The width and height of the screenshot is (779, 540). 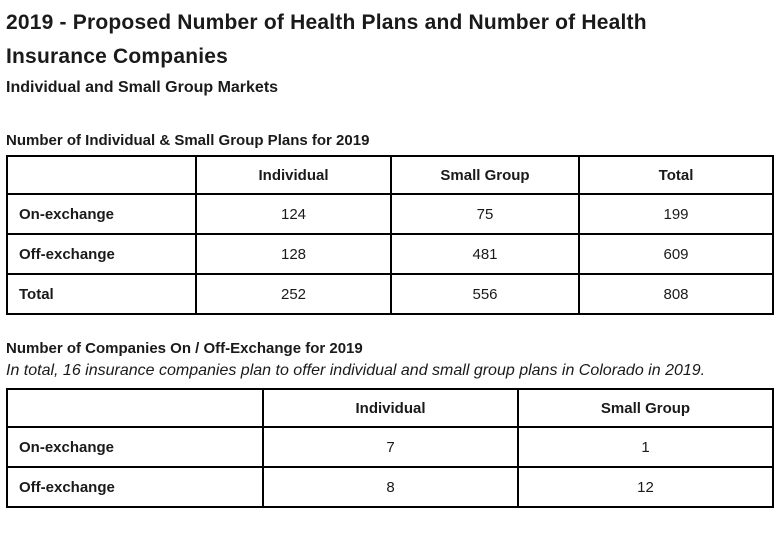 What do you see at coordinates (645, 447) in the screenshot?
I see `companies-on-exchange-small-group: 1` at bounding box center [645, 447].